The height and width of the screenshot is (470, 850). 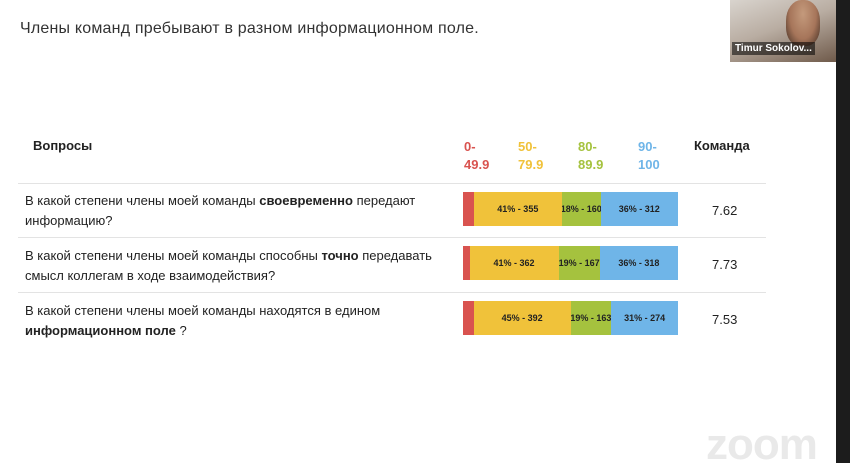 What do you see at coordinates (63, 145) in the screenshot?
I see `column-header-questions: Вопросы` at bounding box center [63, 145].